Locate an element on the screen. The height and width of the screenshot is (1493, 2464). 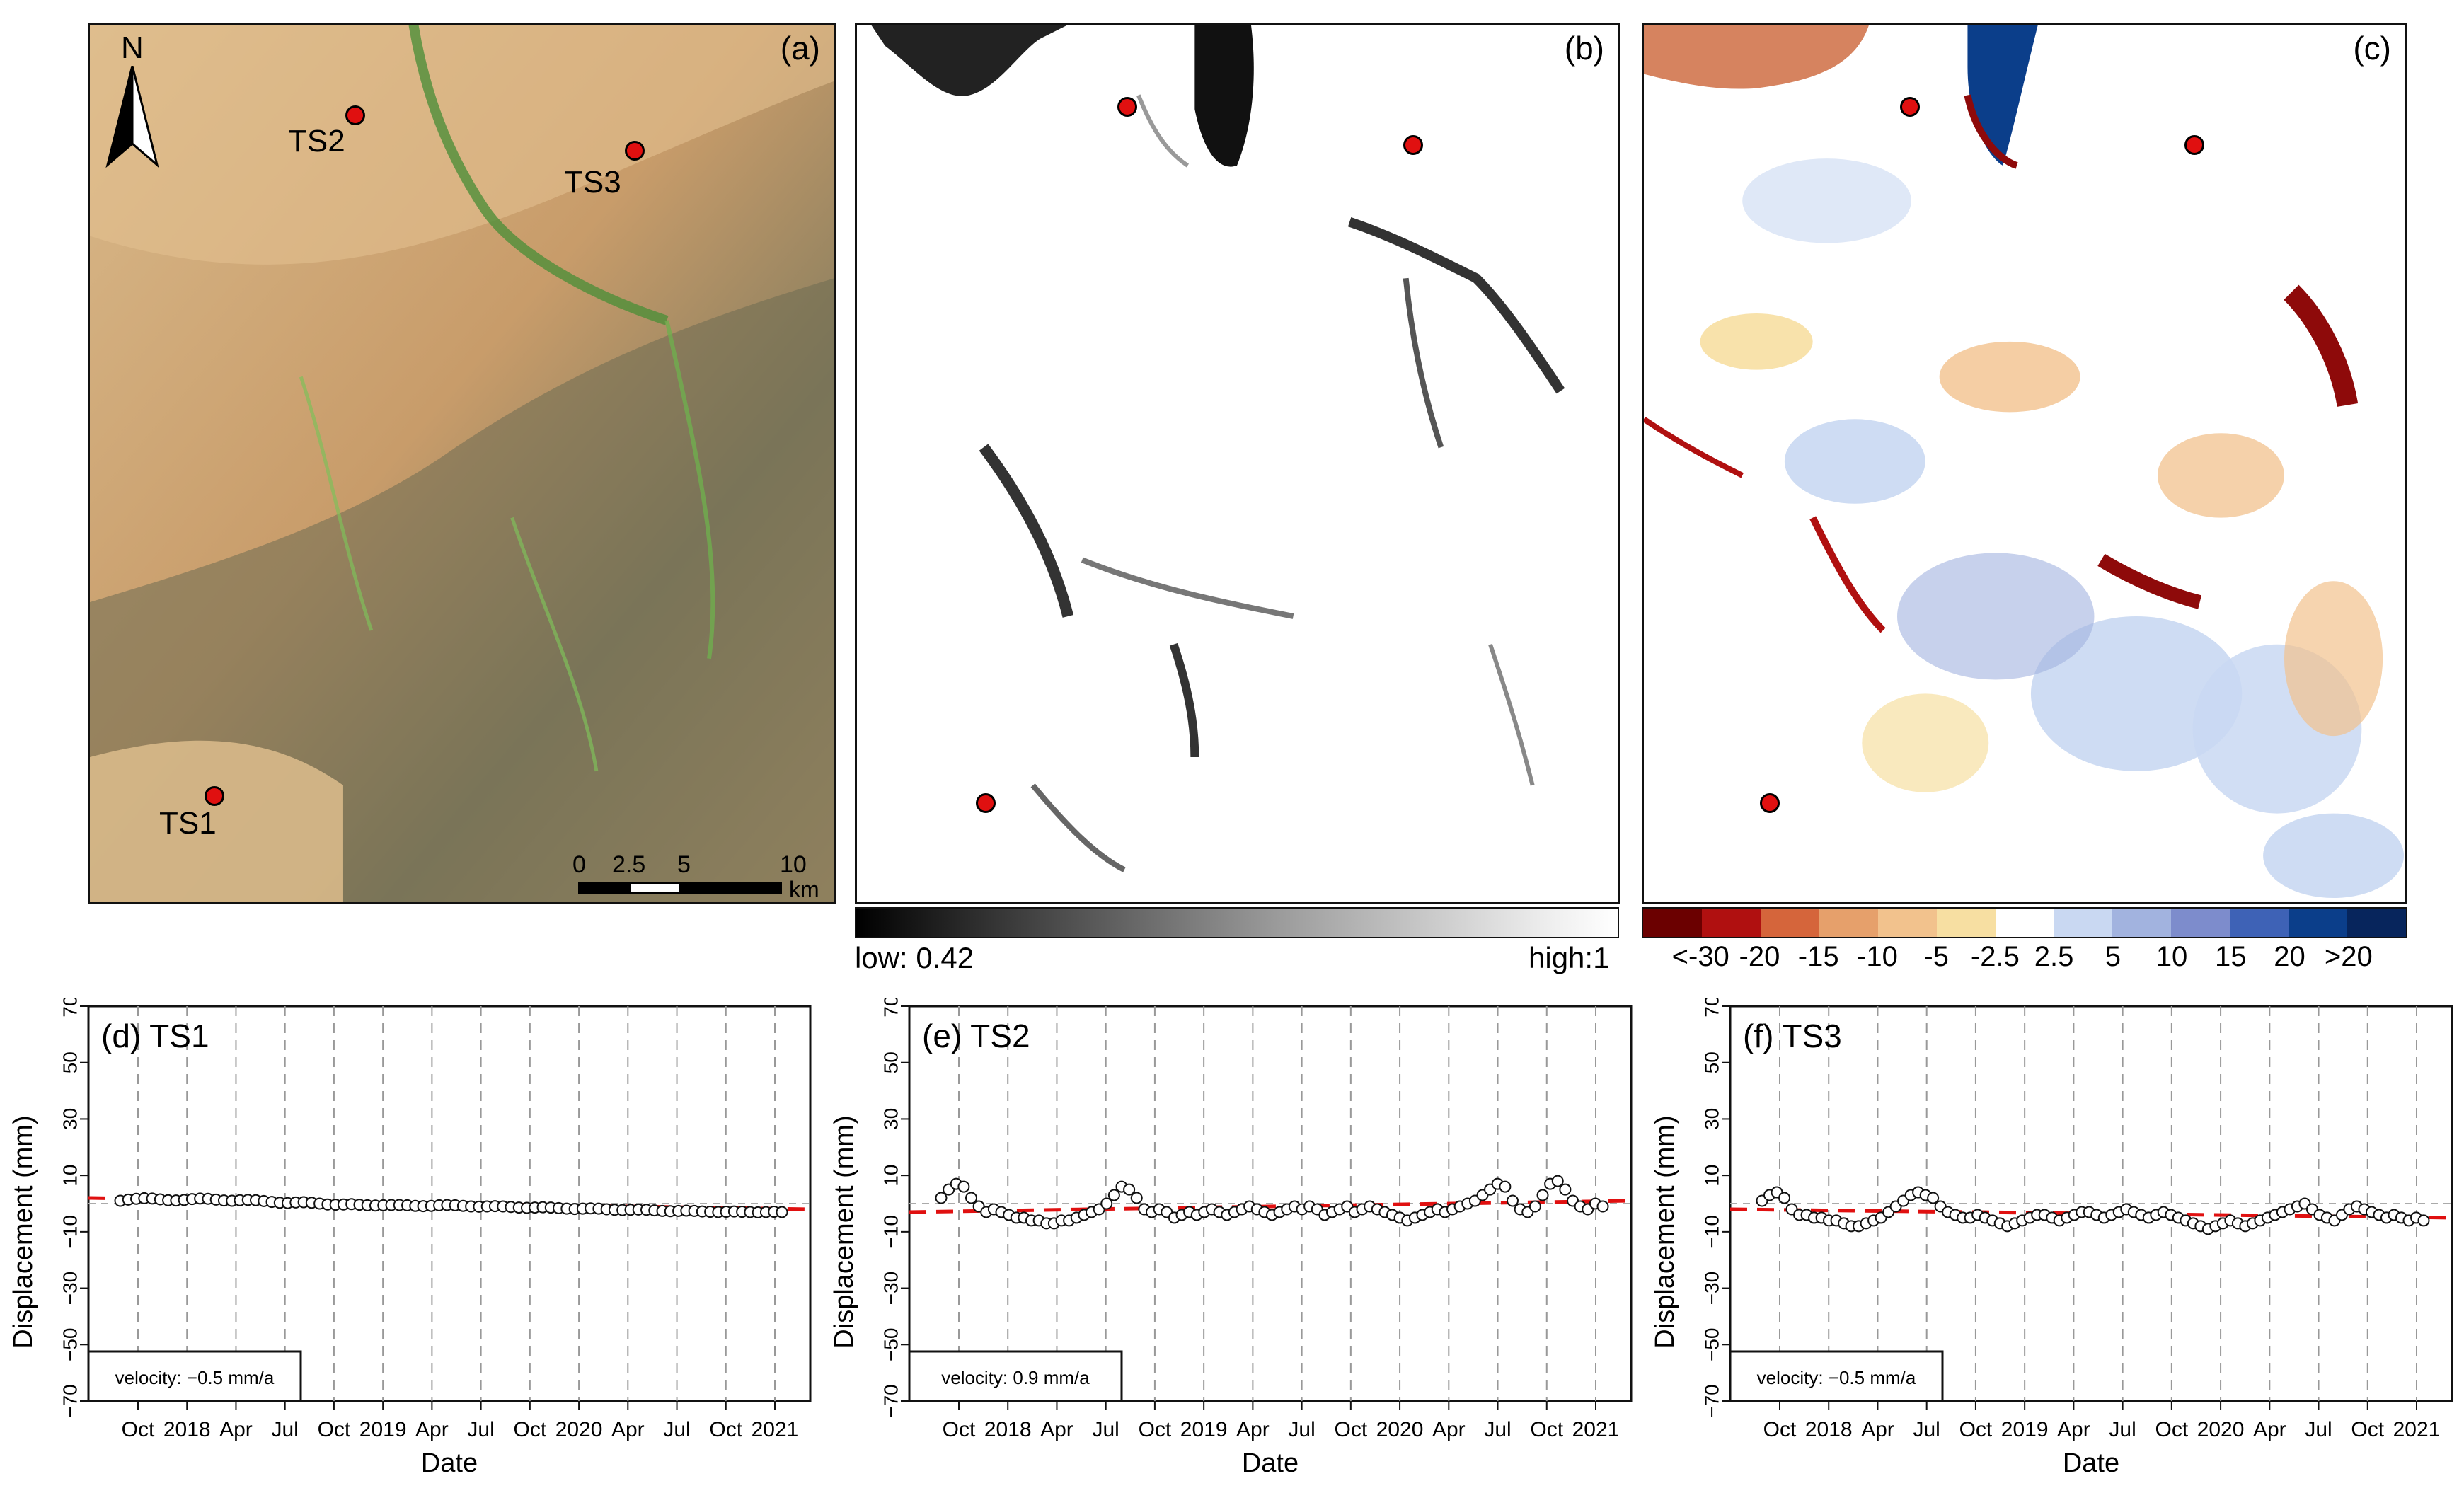
y-tick-label: 50 is located at coordinates (1711, 1062).